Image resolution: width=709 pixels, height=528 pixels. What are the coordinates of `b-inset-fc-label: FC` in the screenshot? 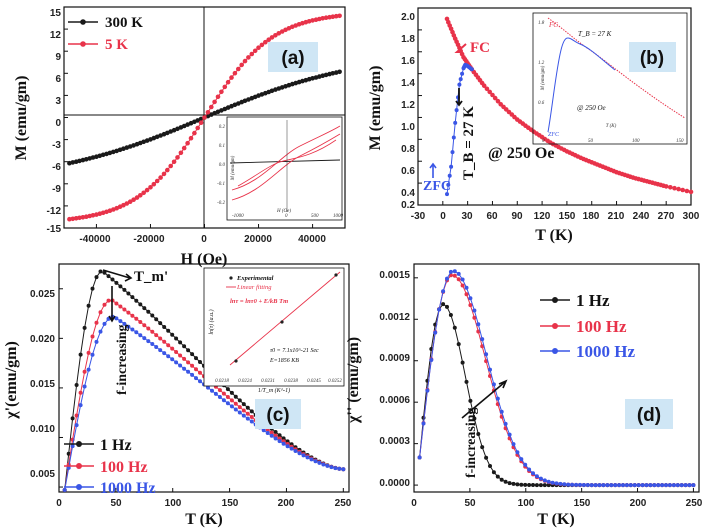 It's located at (553, 25).